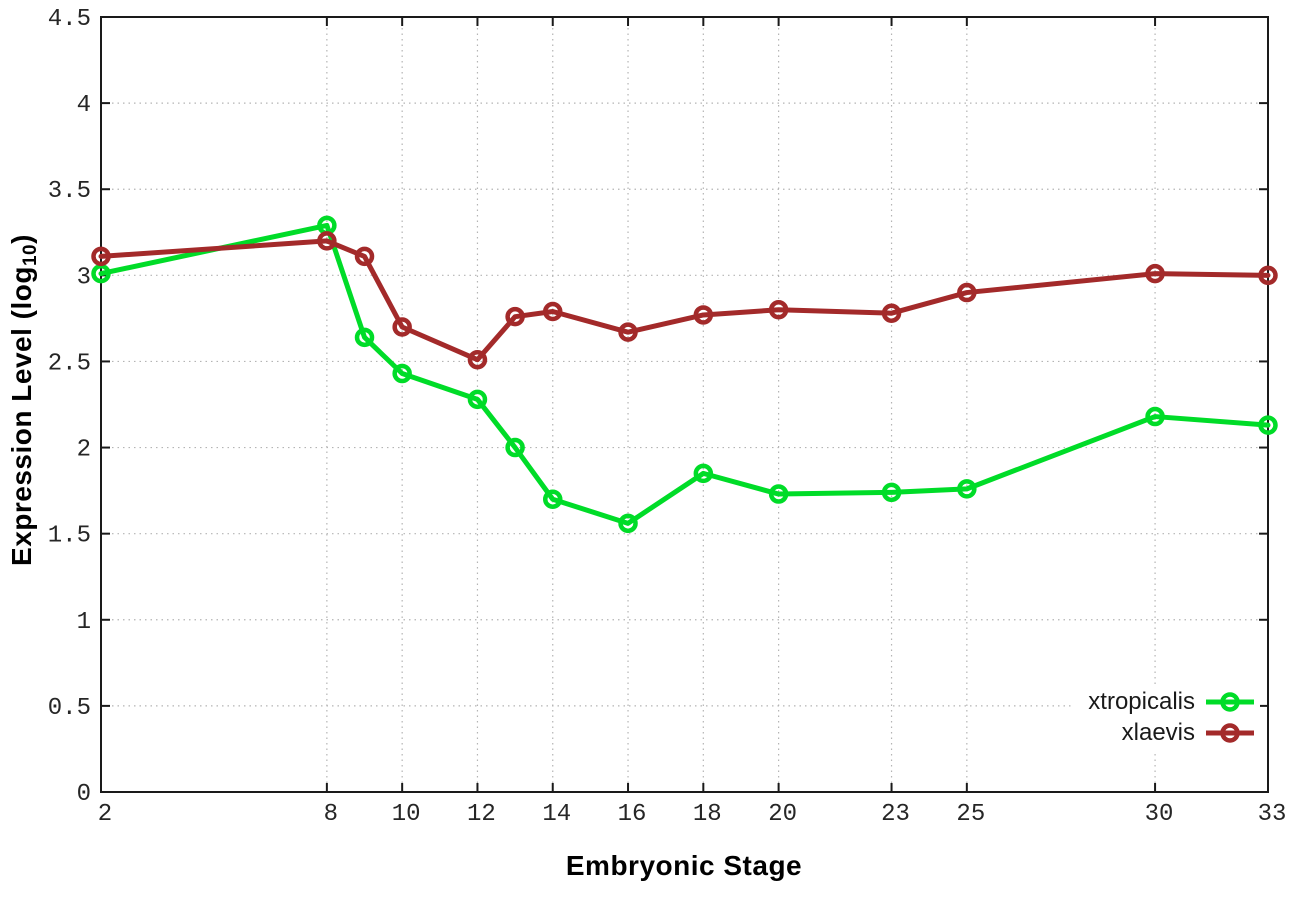 Image resolution: width=1296 pixels, height=907 pixels. What do you see at coordinates (84, 794) in the screenshot?
I see `y-tick-label: 0` at bounding box center [84, 794].